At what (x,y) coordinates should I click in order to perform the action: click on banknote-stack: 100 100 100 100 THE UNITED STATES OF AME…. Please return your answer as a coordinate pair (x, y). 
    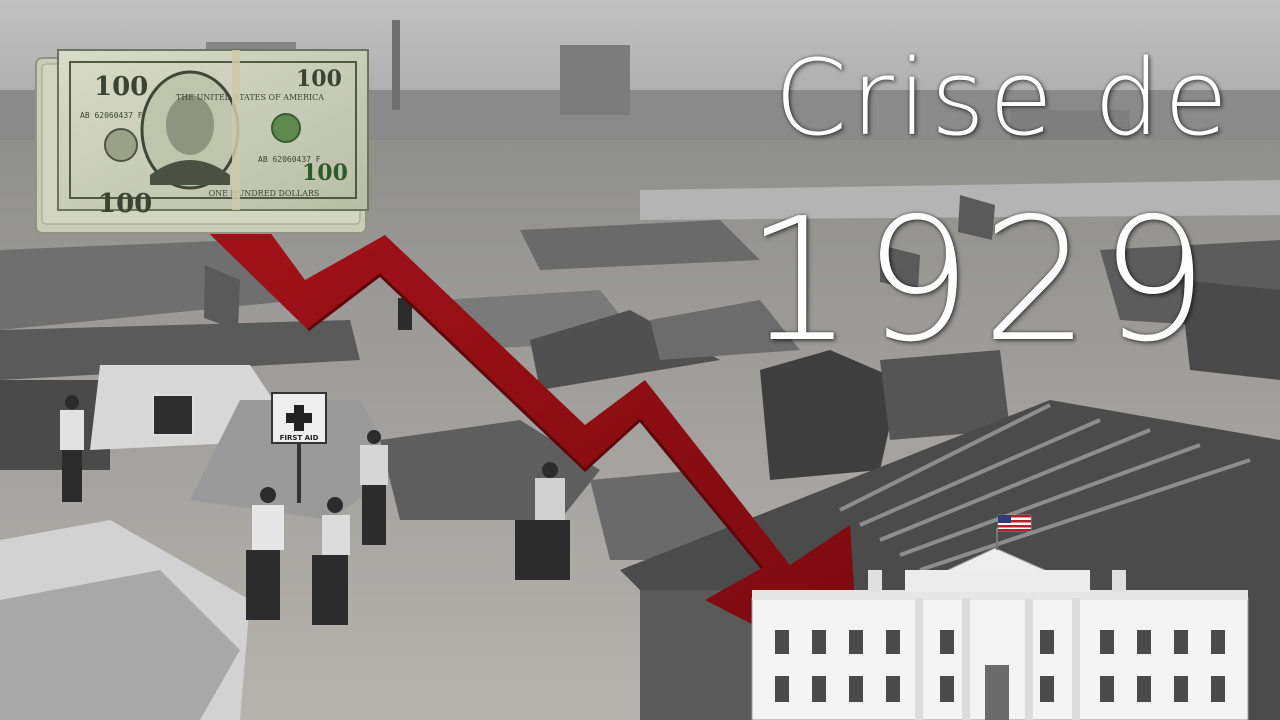
    Looking at the image, I should click on (202, 141).